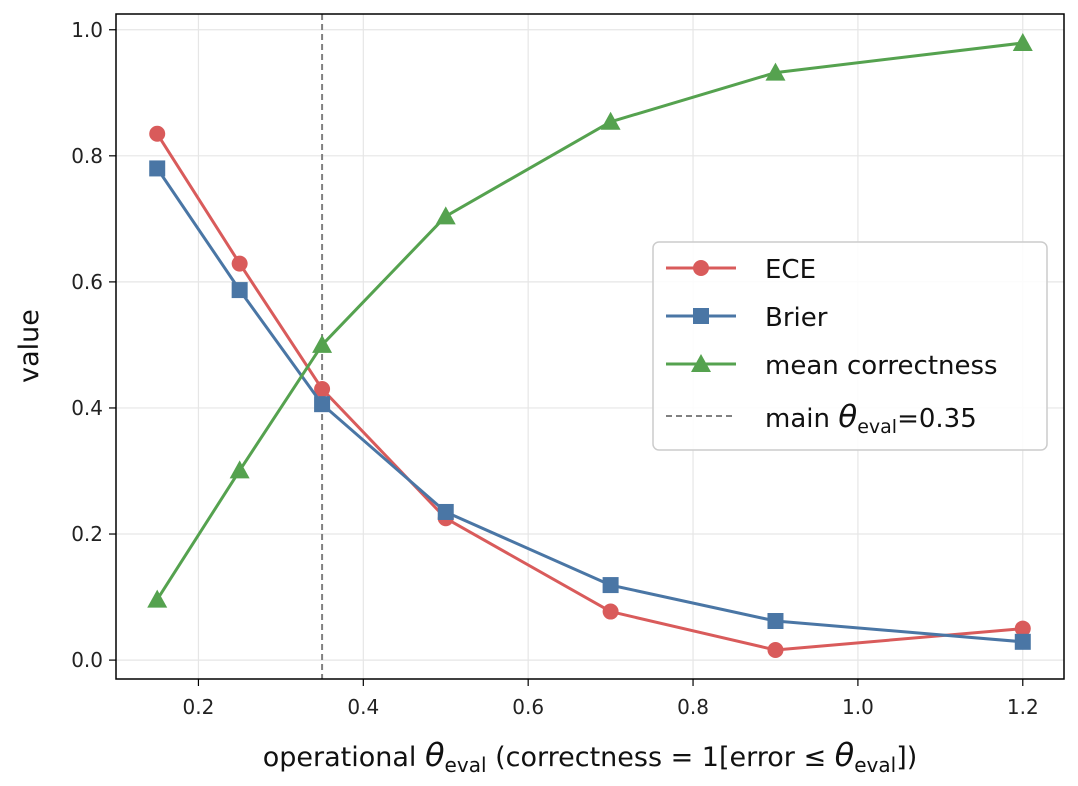 The width and height of the screenshot is (1078, 786). What do you see at coordinates (701, 316) in the screenshot?
I see `legend-brier-marker` at bounding box center [701, 316].